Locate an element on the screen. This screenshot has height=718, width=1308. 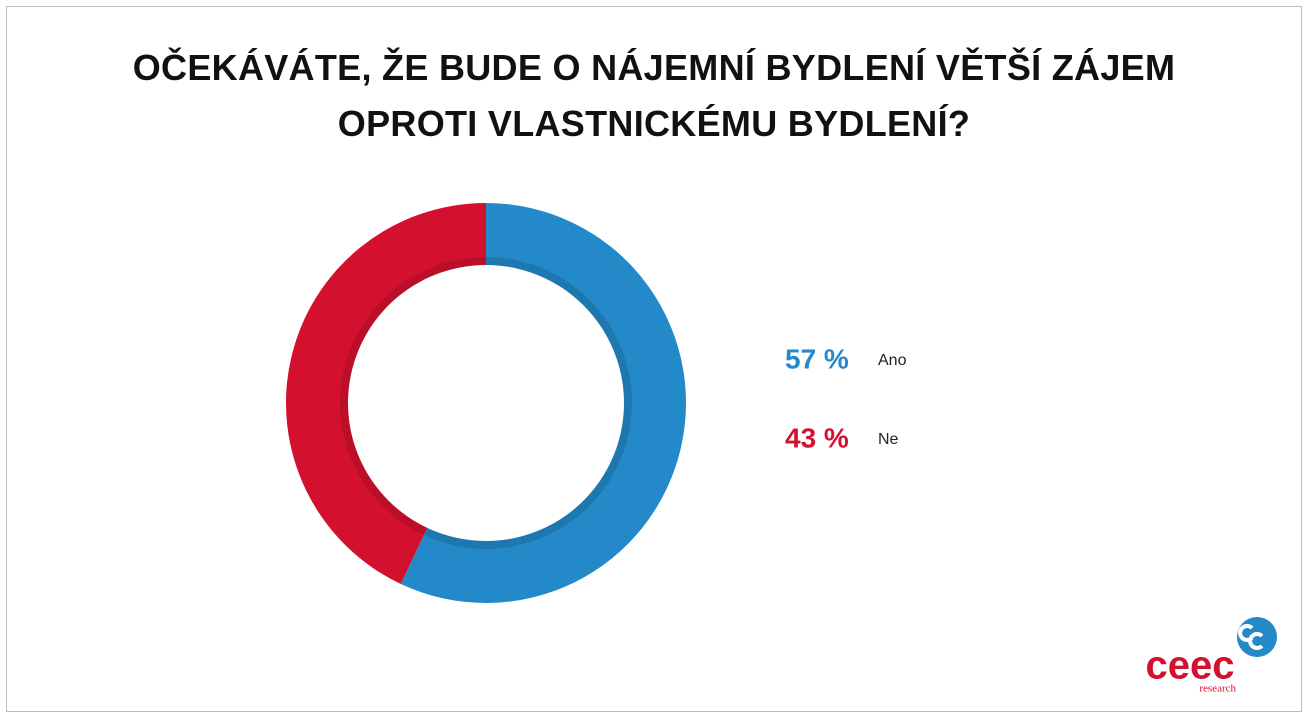
logo-sub: research is located at coordinates (1217, 689).